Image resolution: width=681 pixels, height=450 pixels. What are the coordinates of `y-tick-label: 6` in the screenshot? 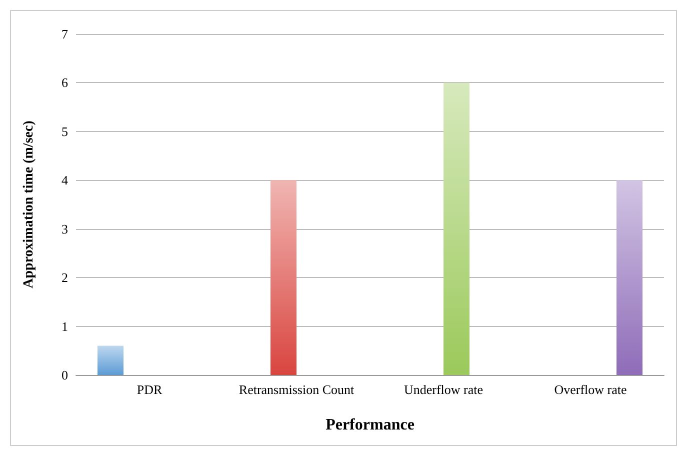 It's located at (65, 82).